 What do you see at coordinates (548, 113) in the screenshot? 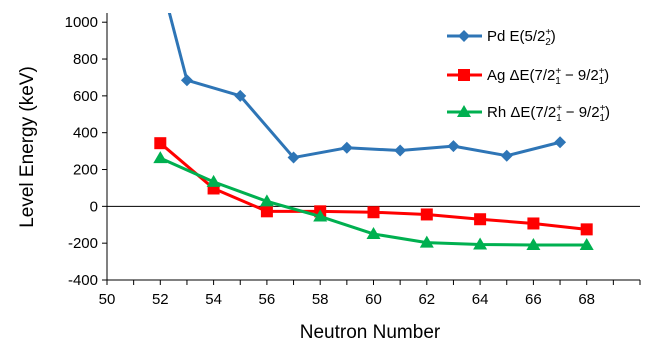
I see `legend-label-rh: Rh ΔE(7/2+ 1 − 9/2+ 1)` at bounding box center [548, 113].